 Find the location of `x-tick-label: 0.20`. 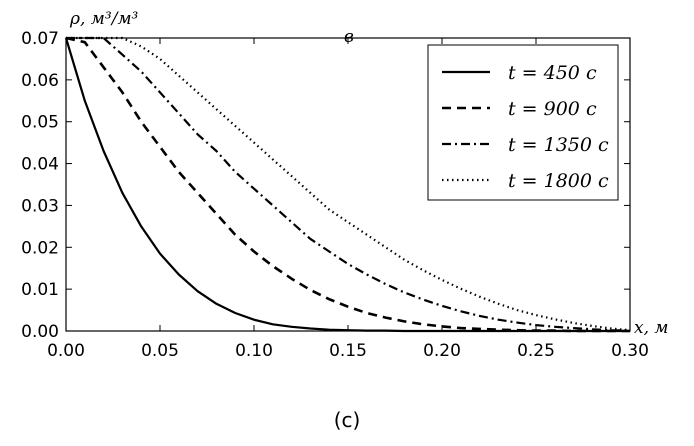

x-tick-label: 0.20 is located at coordinates (442, 351).